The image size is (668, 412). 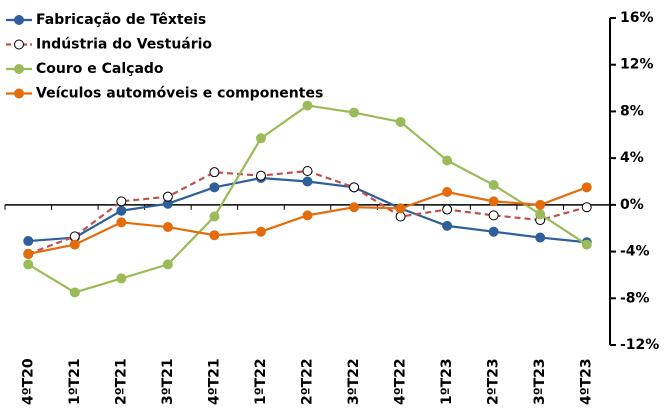 What do you see at coordinates (447, 381) in the screenshot?
I see `x-tick-label: 1ºT23` at bounding box center [447, 381].